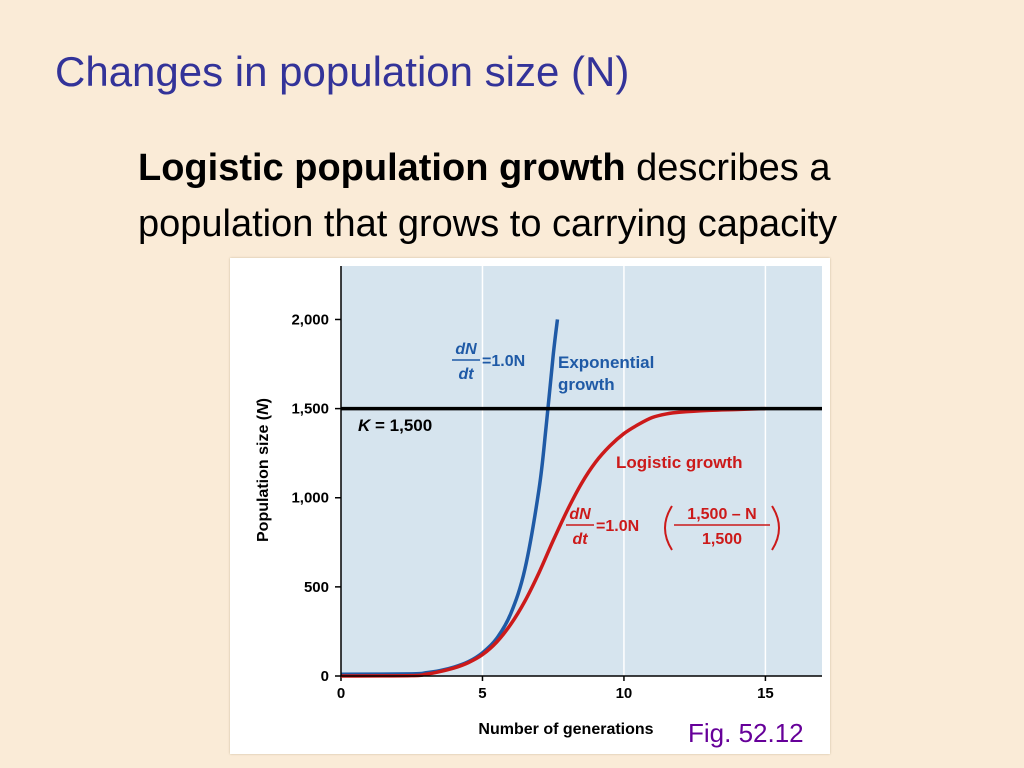  What do you see at coordinates (624, 693) in the screenshot?
I see `x-tick-label: 10` at bounding box center [624, 693].